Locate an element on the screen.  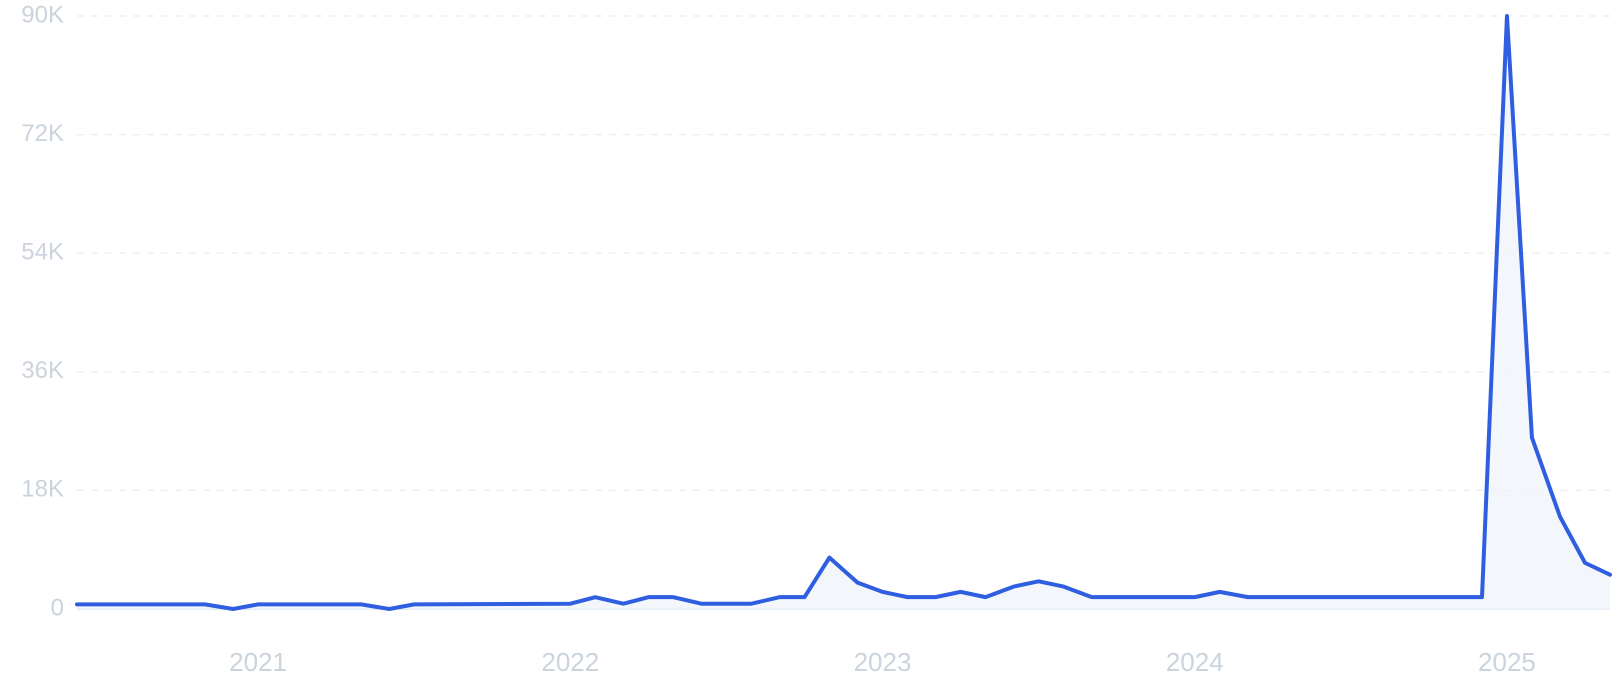
y-tick-label: 18K is located at coordinates (42, 489).